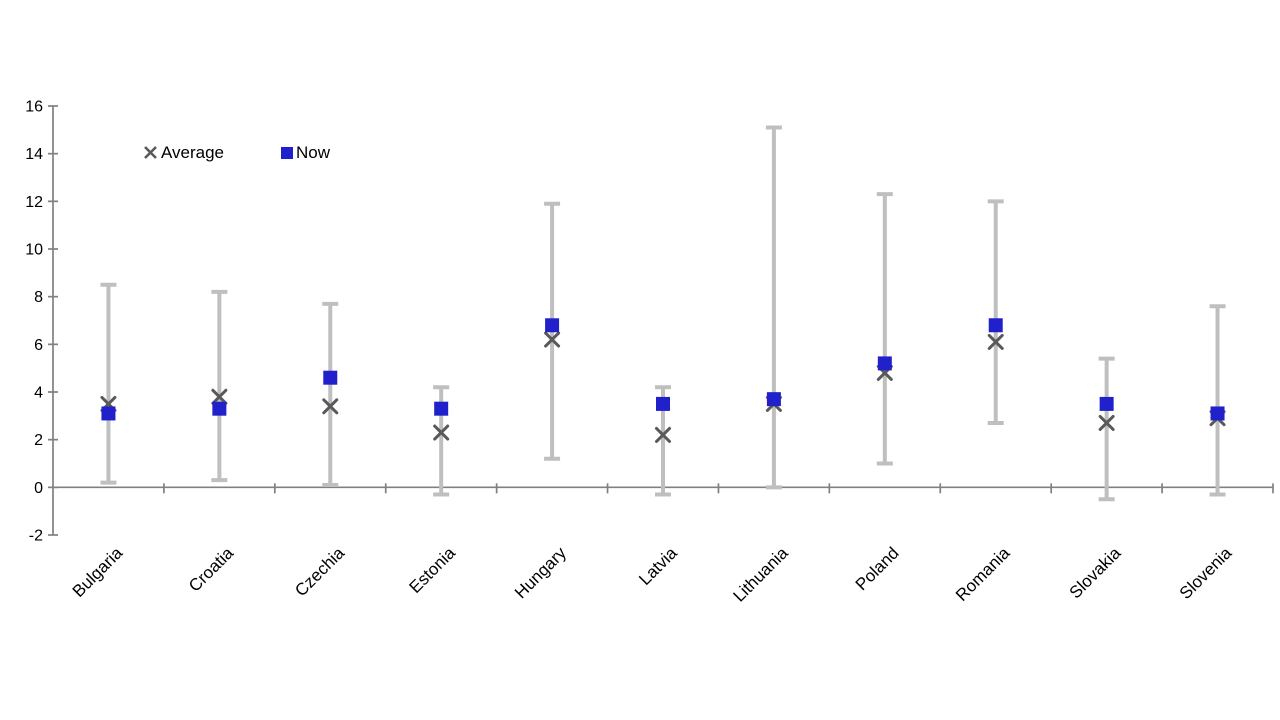  What do you see at coordinates (1206, 573) in the screenshot?
I see `category-label-slovenia: Slovenia` at bounding box center [1206, 573].